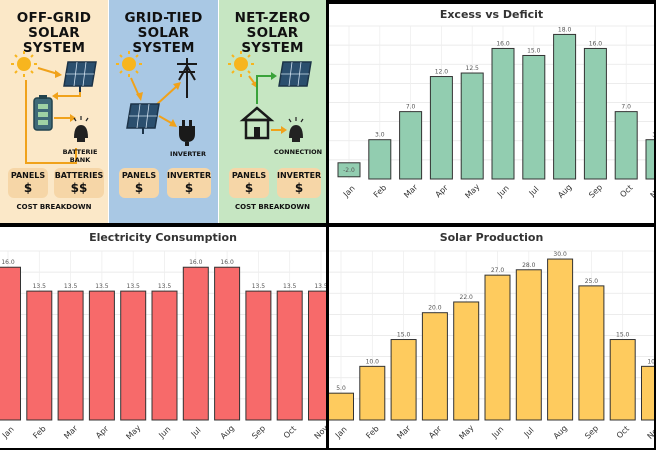  Describe the element at coordinates (622, 380) in the screenshot. I see `bar-oct` at that location.